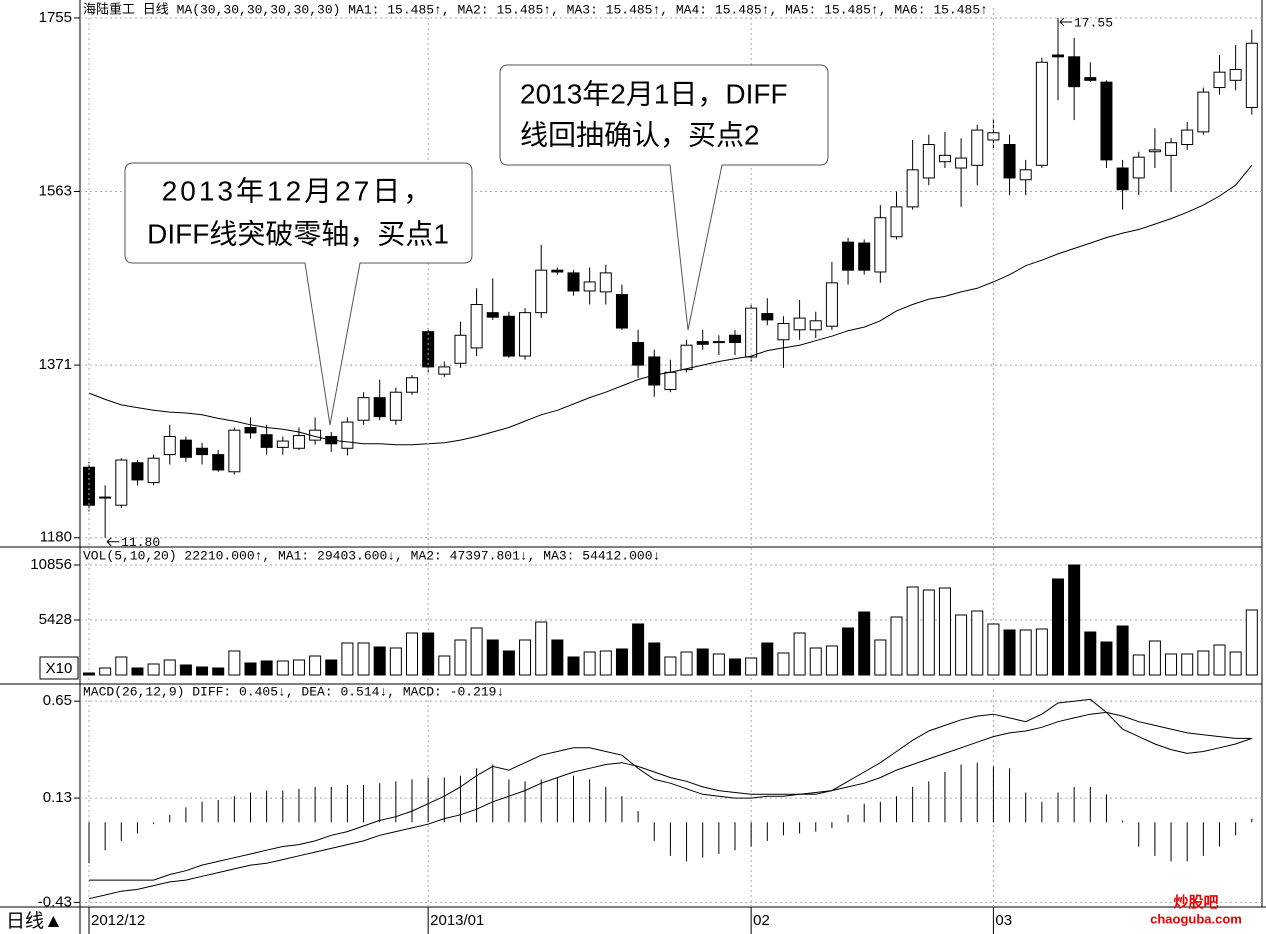 This screenshot has height=934, width=1266. What do you see at coordinates (457, 920) in the screenshot?
I see `x-tick-label: 2013/01` at bounding box center [457, 920].